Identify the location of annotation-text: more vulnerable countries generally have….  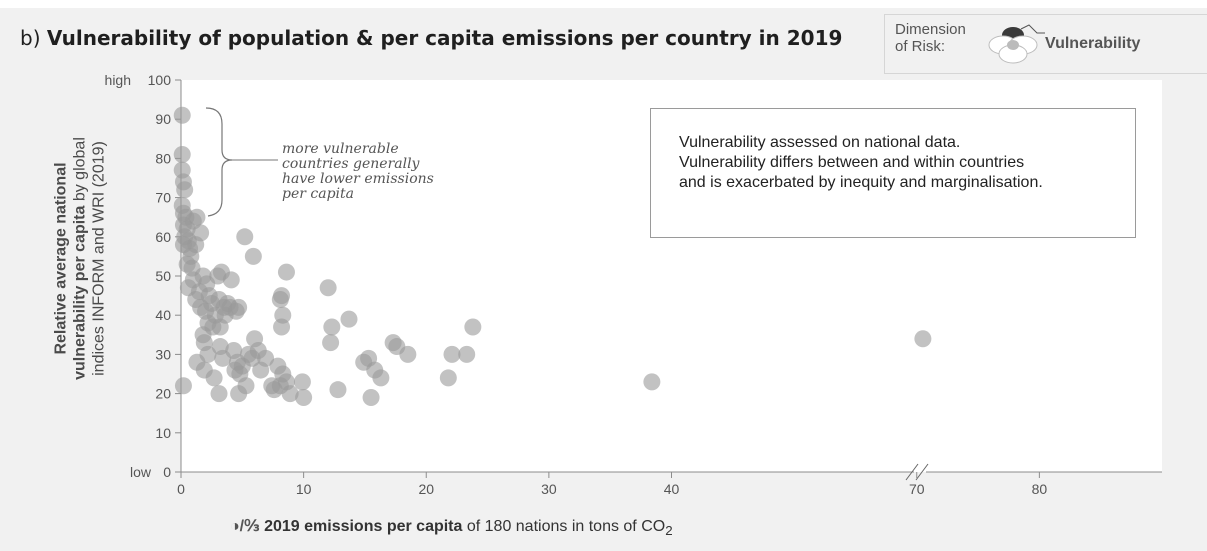
(358, 172).